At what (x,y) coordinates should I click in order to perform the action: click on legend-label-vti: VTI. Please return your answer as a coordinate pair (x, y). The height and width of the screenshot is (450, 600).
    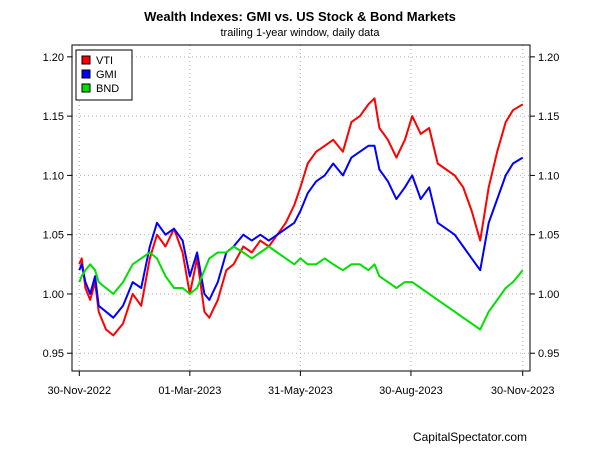
    Looking at the image, I should click on (104, 61).